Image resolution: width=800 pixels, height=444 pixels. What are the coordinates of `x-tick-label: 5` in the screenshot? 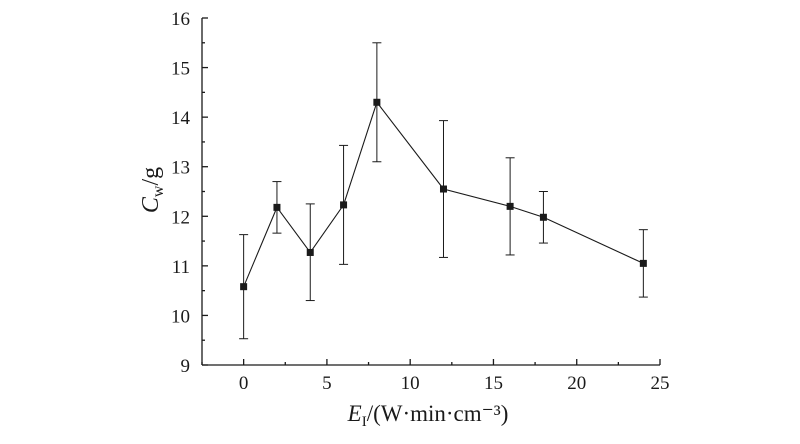 It's located at (327, 383).